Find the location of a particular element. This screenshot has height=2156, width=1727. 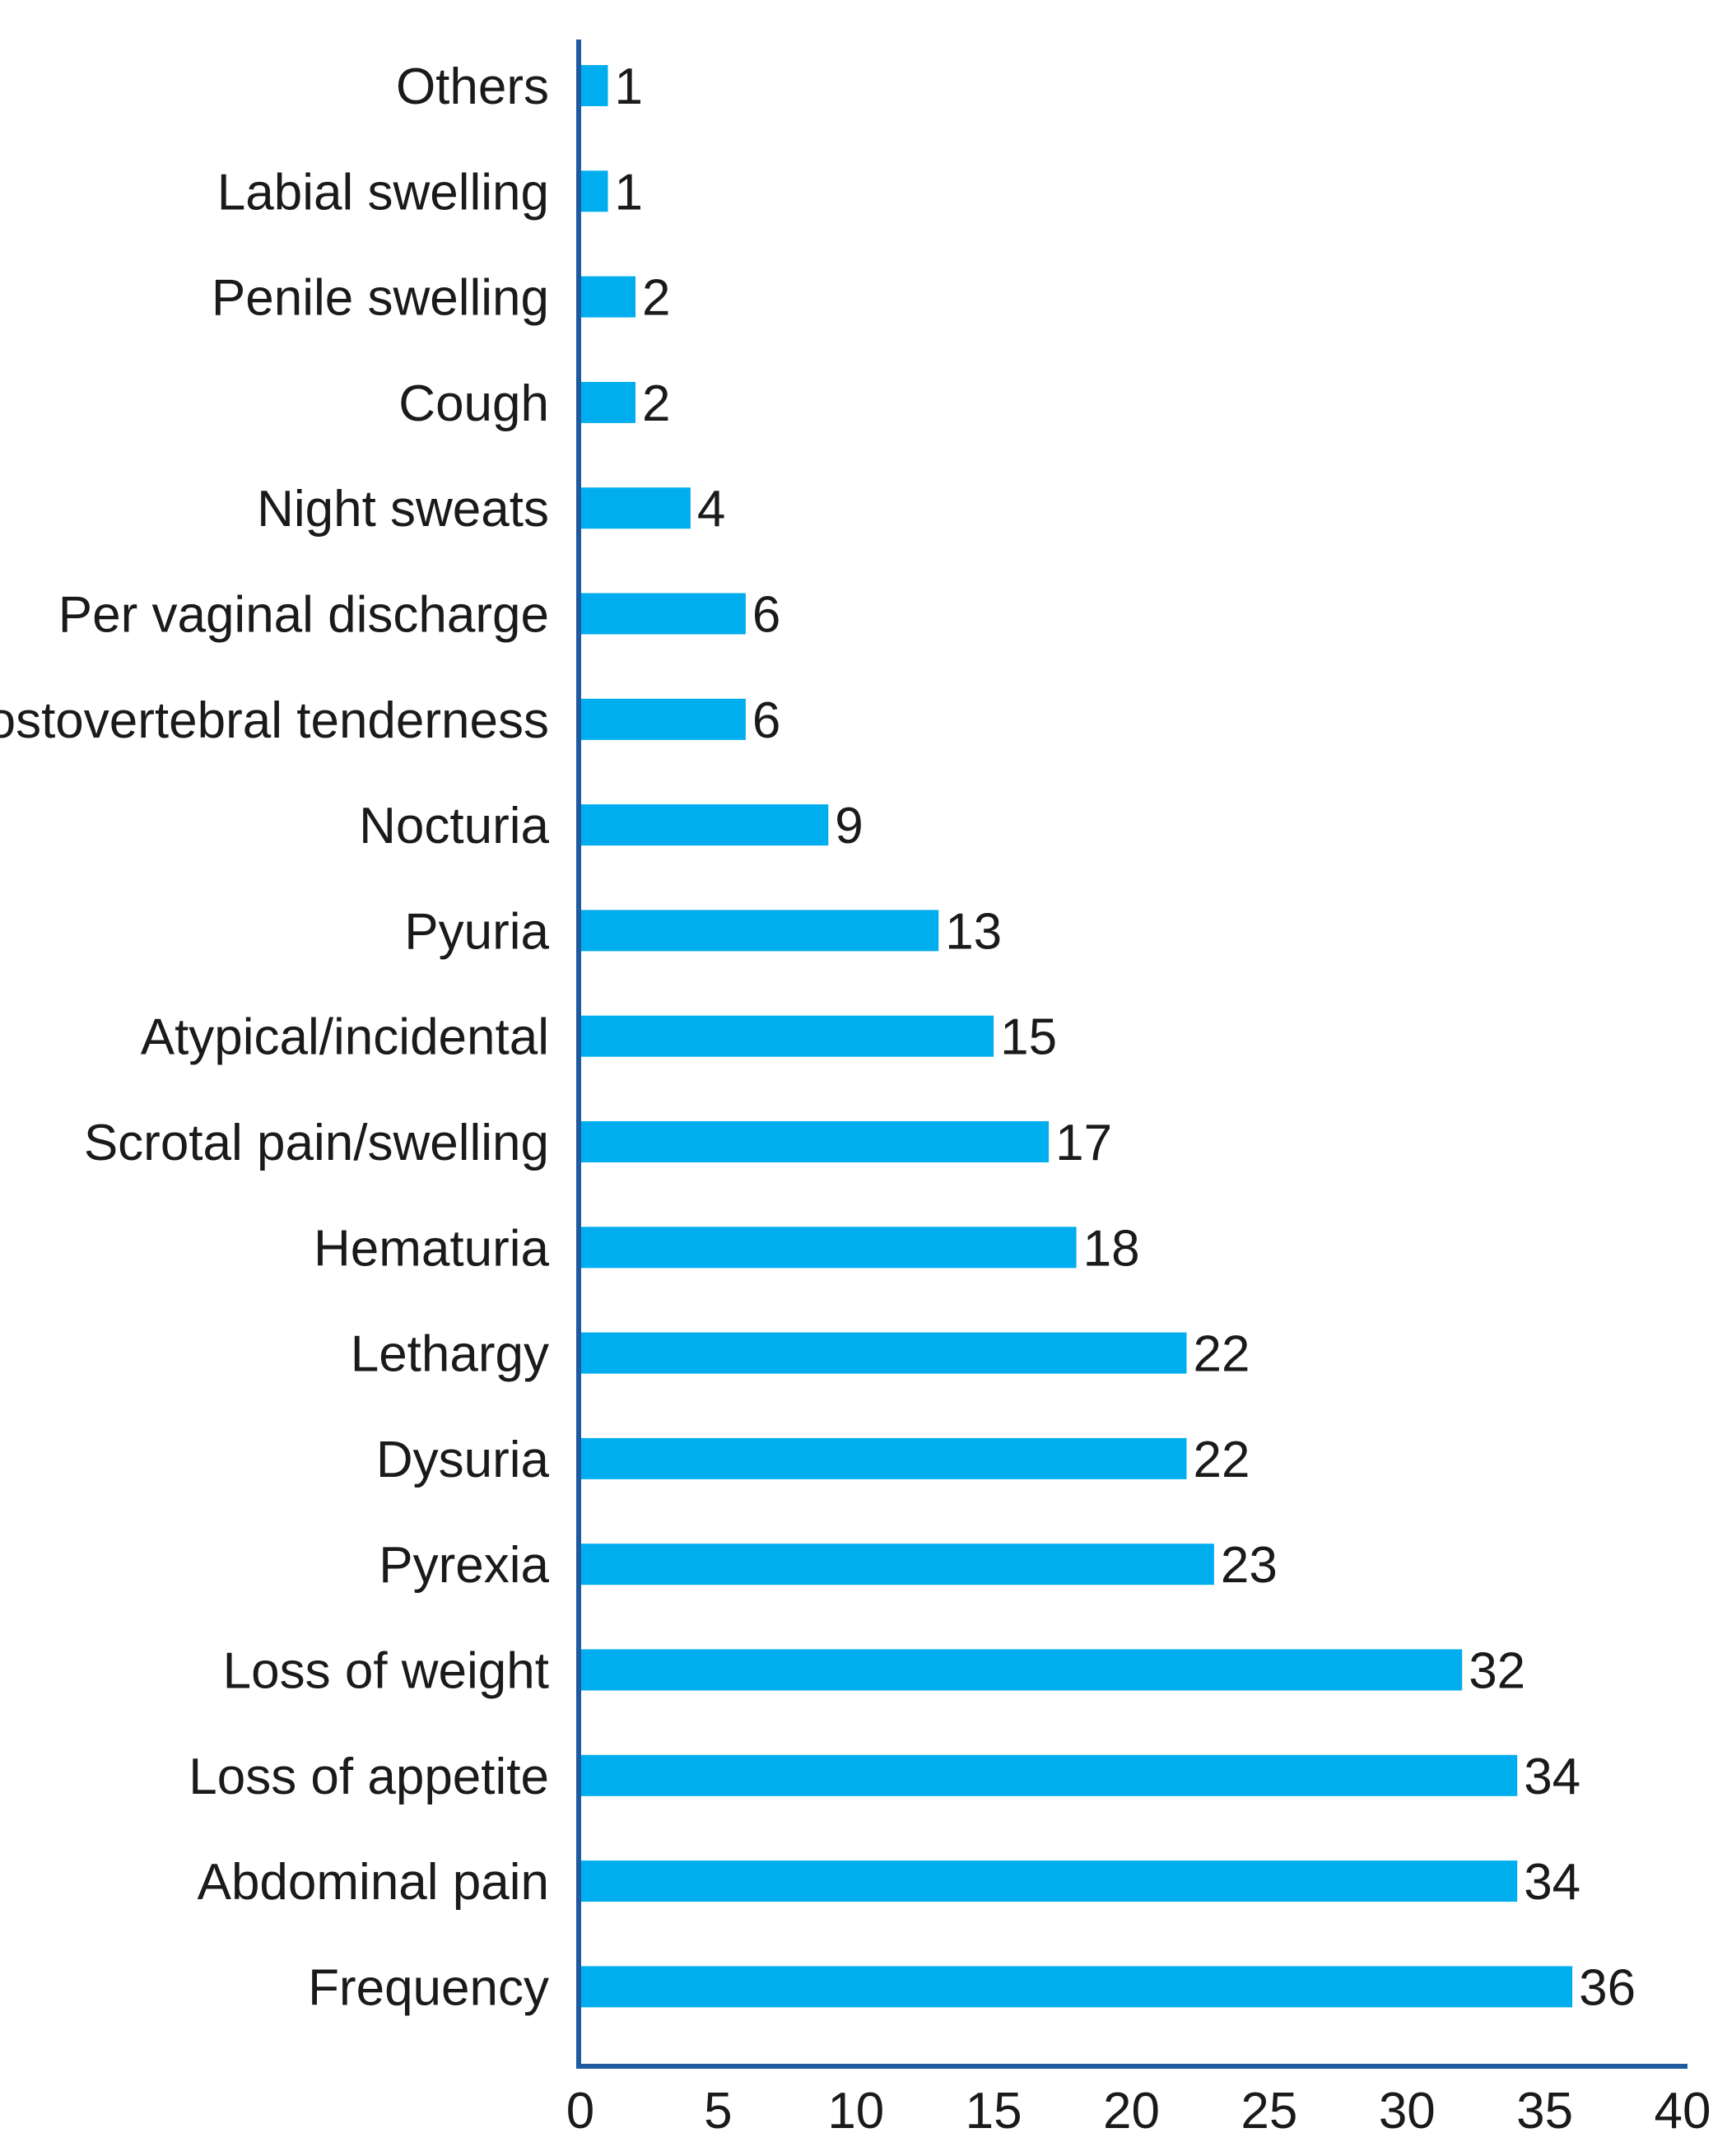

bar-dysuria is located at coordinates (883, 1458).